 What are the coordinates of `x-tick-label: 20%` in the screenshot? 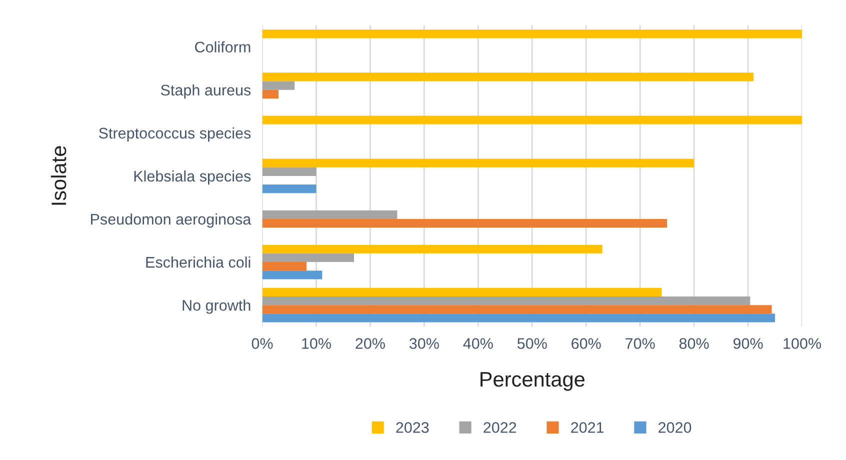 It's located at (370, 343).